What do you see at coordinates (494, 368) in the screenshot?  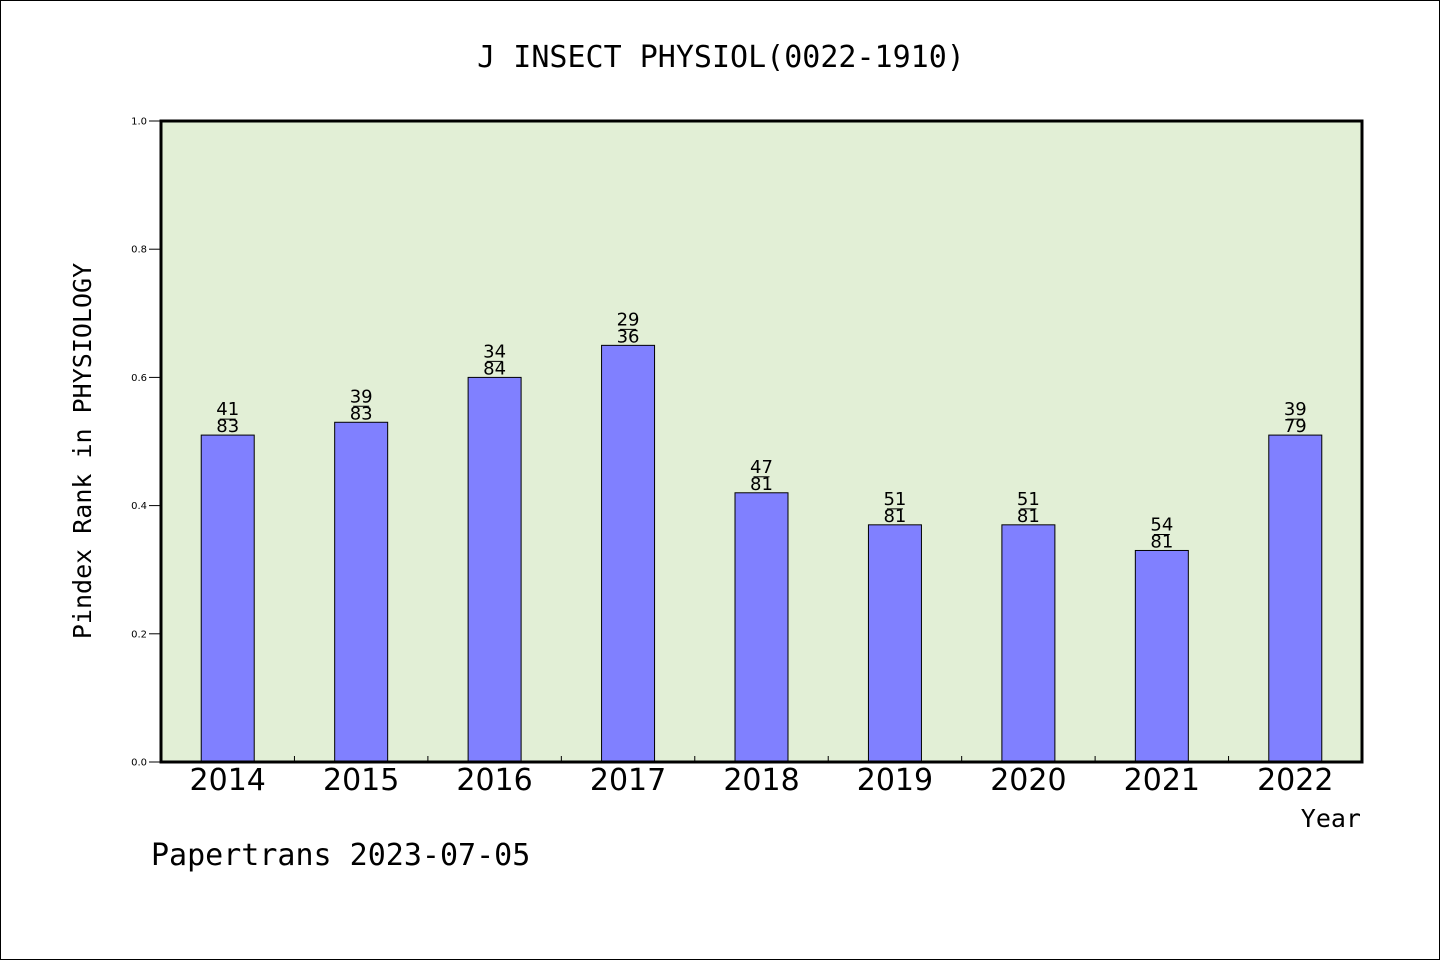 I see `bar-label-bottom: 84` at bounding box center [494, 368].